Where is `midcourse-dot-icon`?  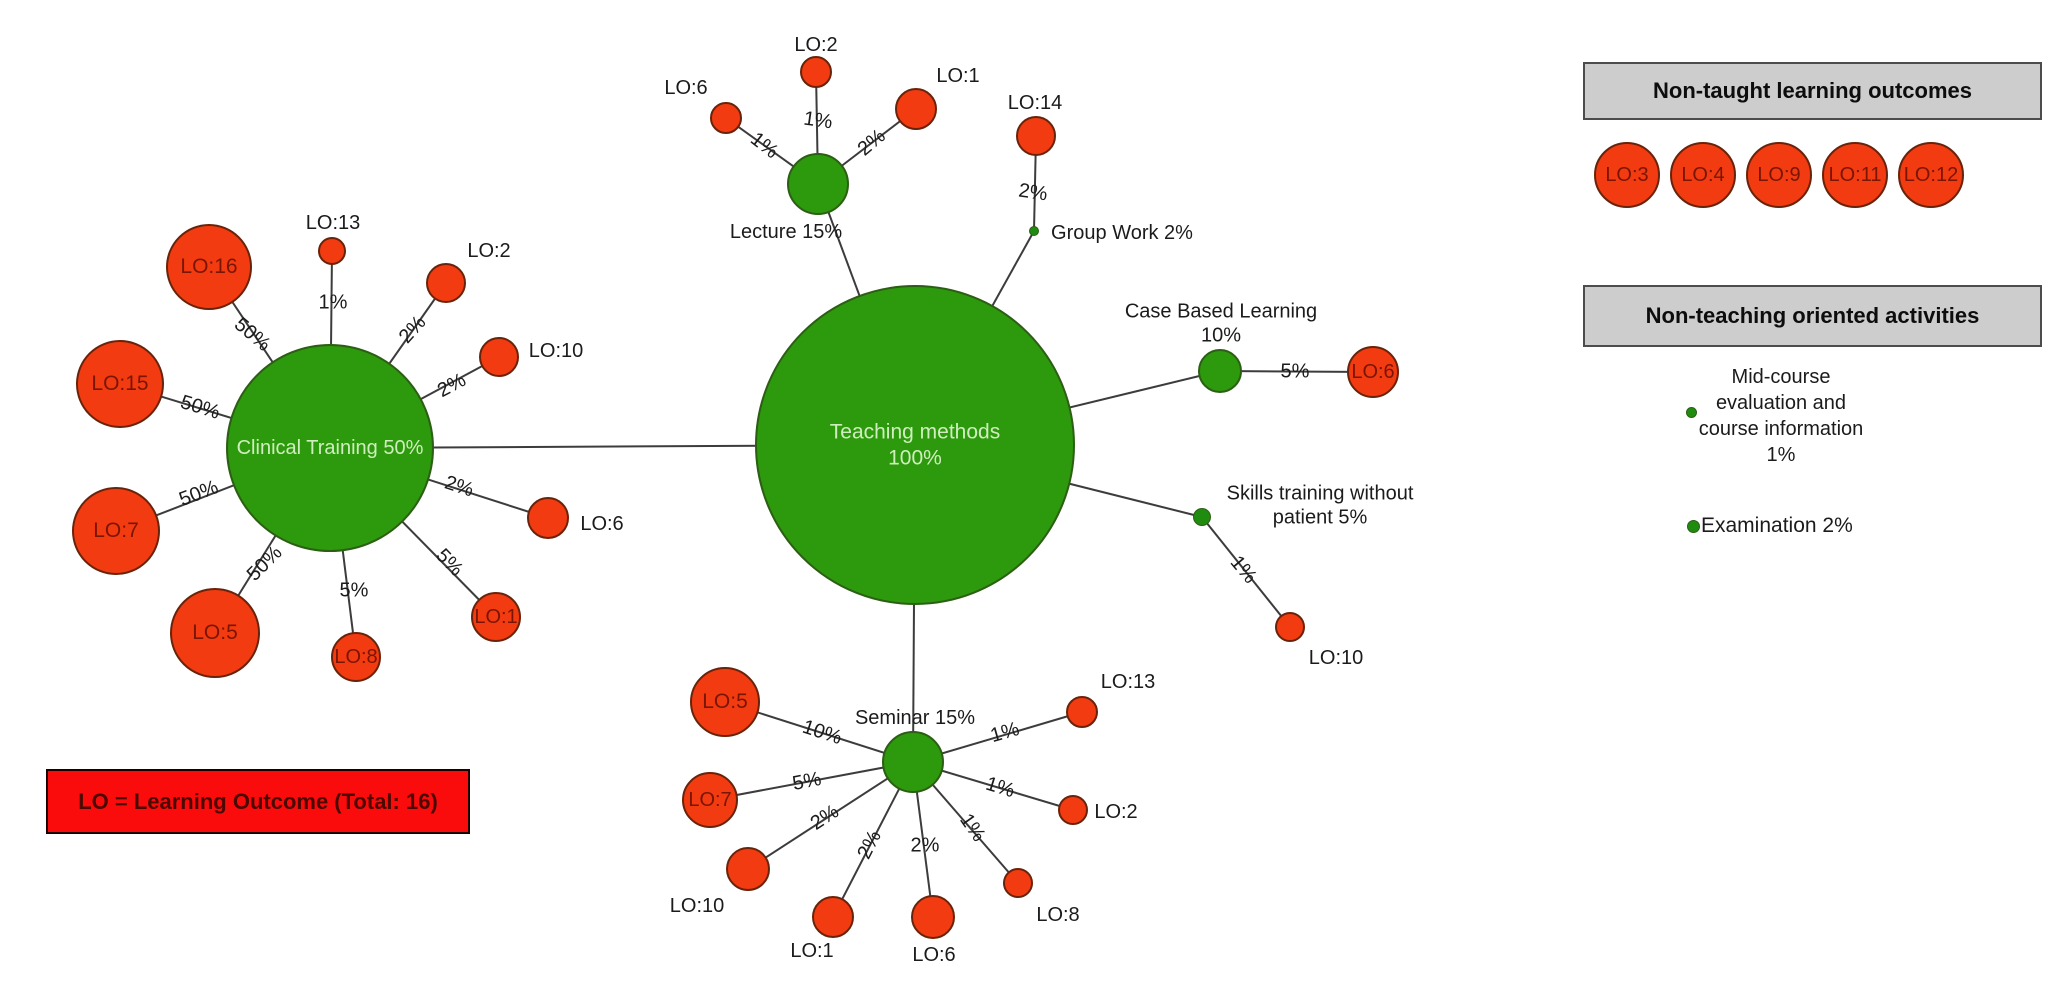
midcourse-dot-icon is located at coordinates (1691, 412).